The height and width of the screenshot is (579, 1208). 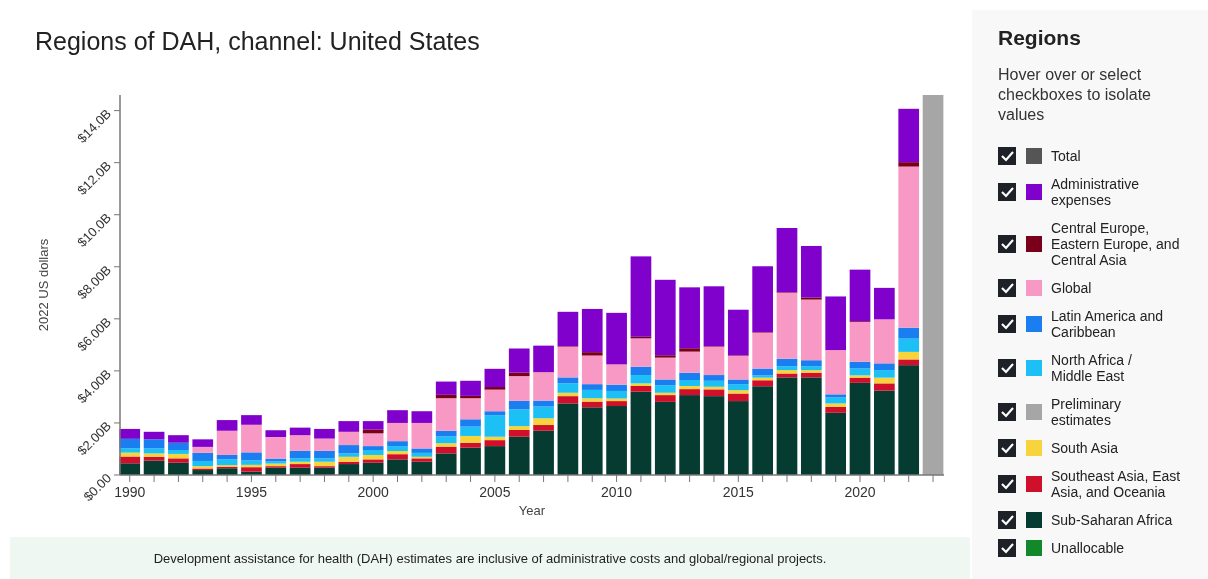 What do you see at coordinates (1088, 548) in the screenshot?
I see `legend-label: Unallocable` at bounding box center [1088, 548].